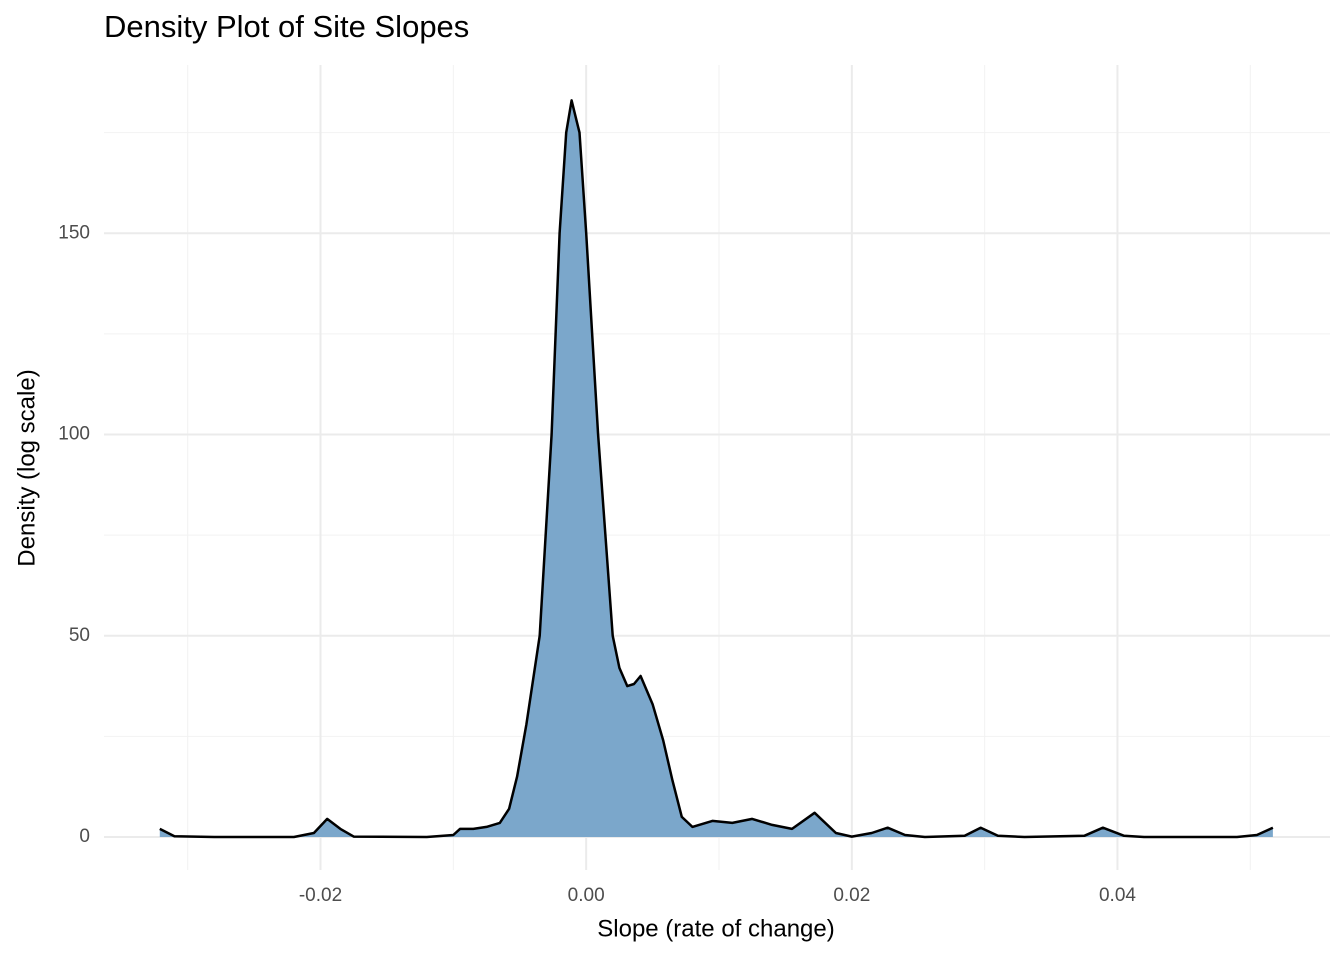 The image size is (1344, 965). I want to click on y-tick-label: 100, so click(74, 434).